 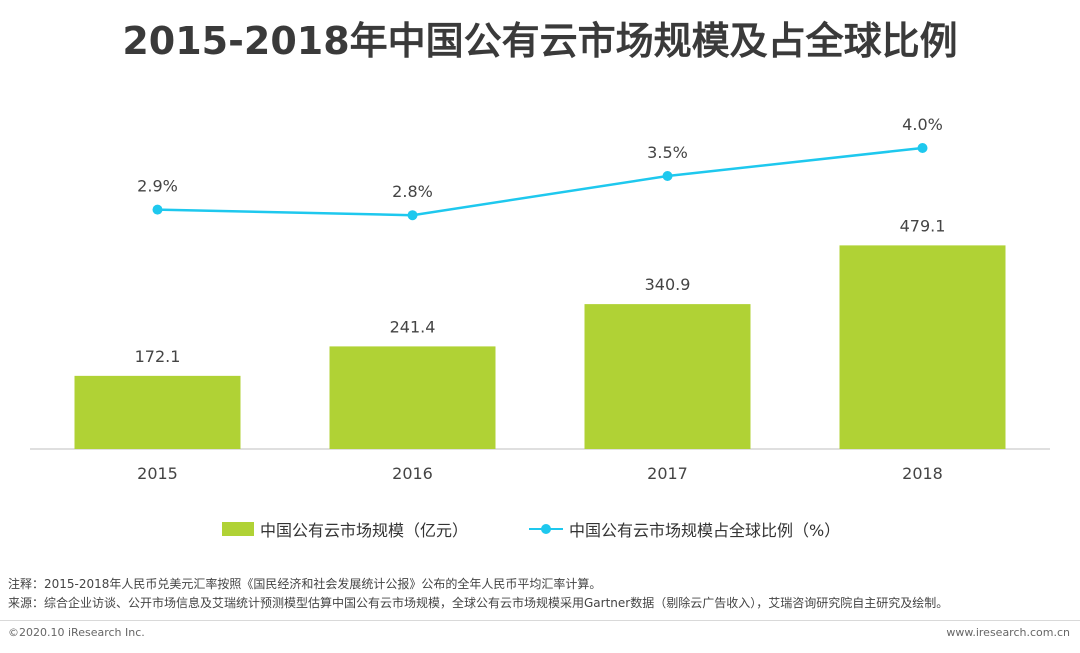 I want to click on website-link: www.iresearch.com.cn, so click(x=1008, y=632).